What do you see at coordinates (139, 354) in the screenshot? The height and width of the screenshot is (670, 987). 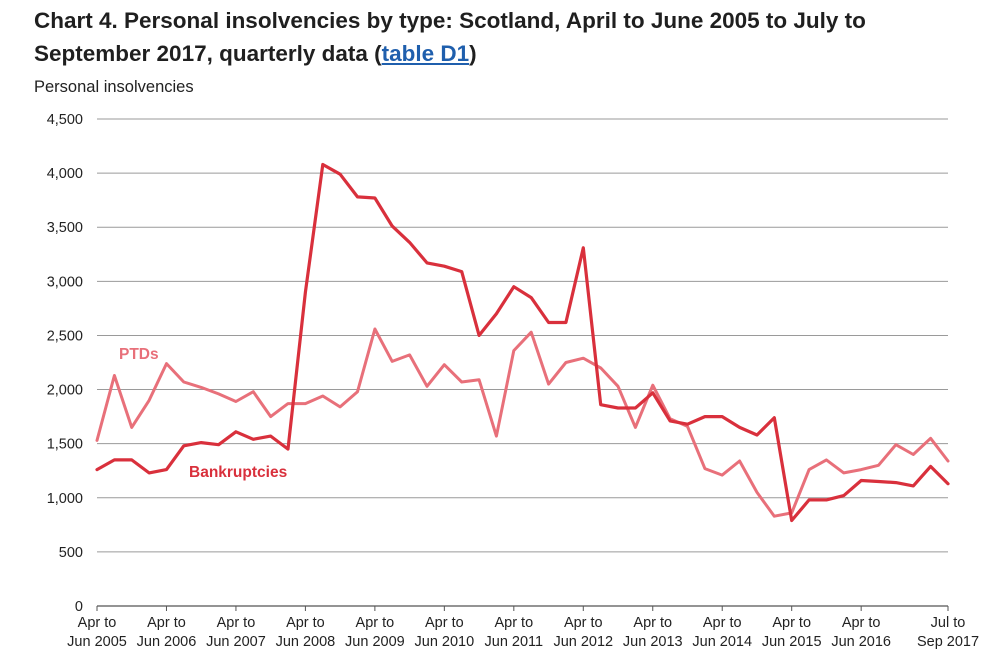 I see `series-label-ptds: PTDs` at bounding box center [139, 354].